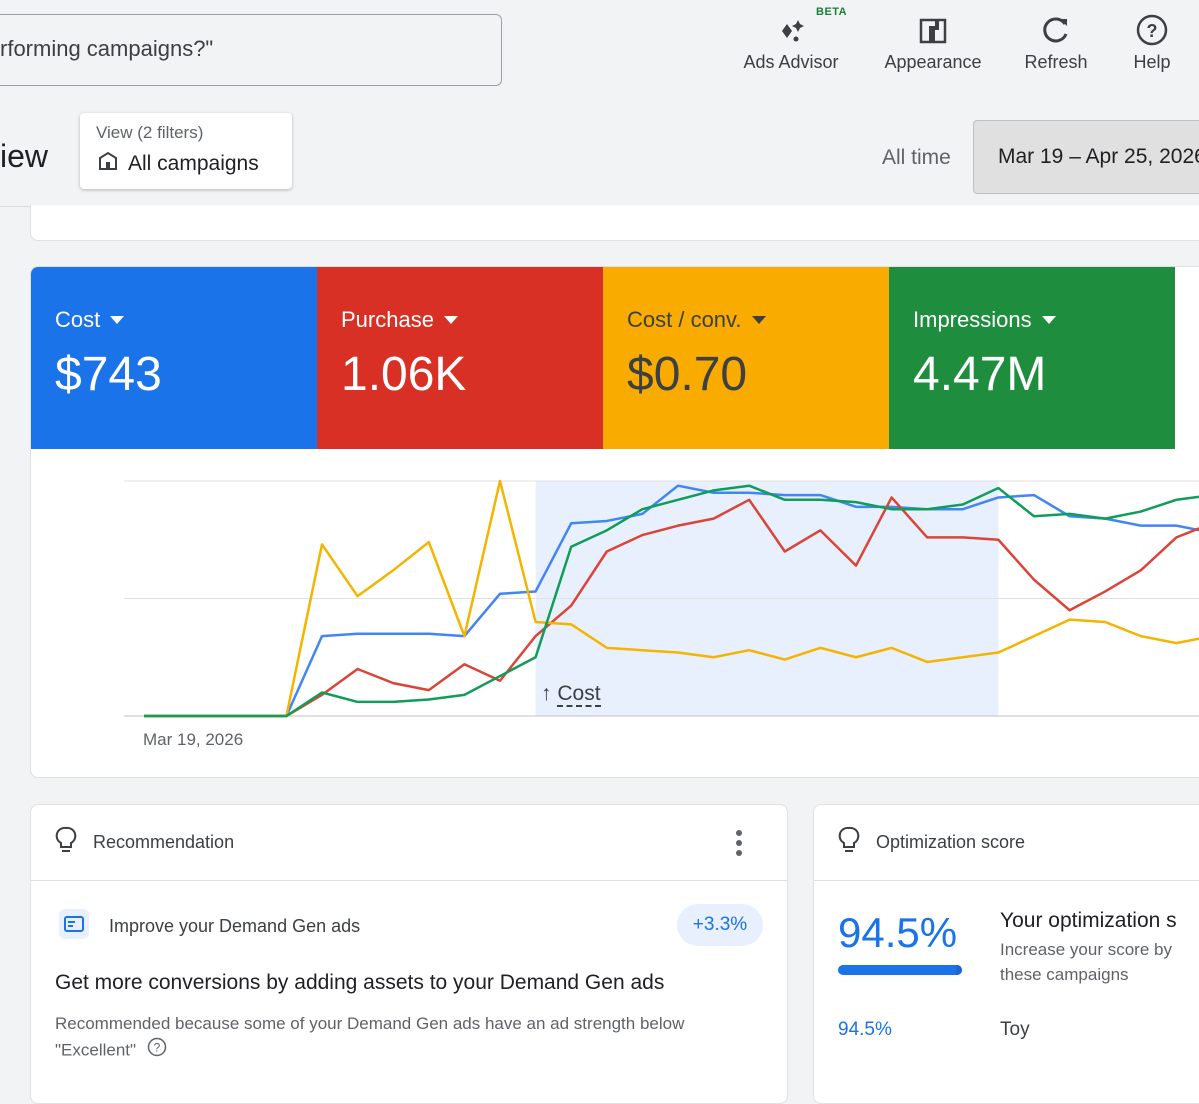  I want to click on appearance-icon, so click(933, 30).